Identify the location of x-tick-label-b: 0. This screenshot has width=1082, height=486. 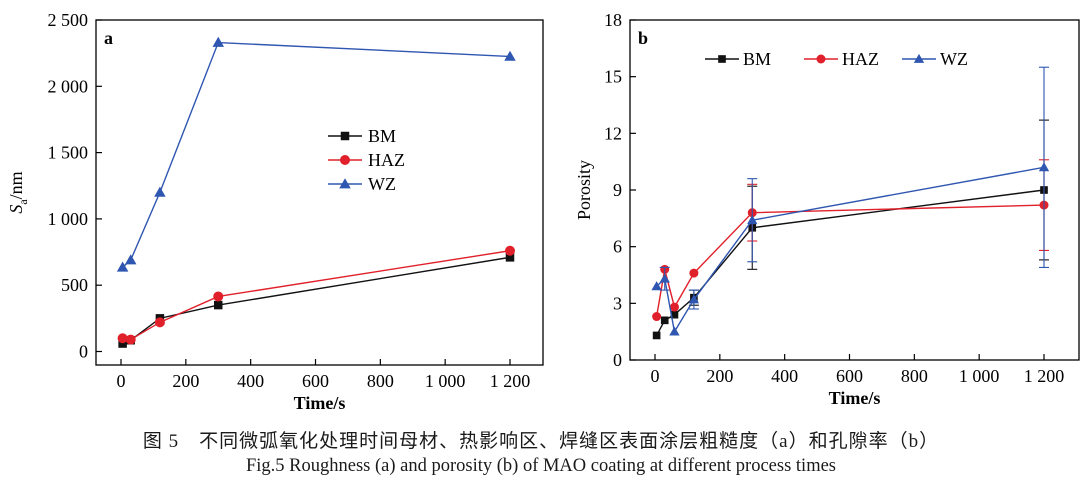
(655, 376).